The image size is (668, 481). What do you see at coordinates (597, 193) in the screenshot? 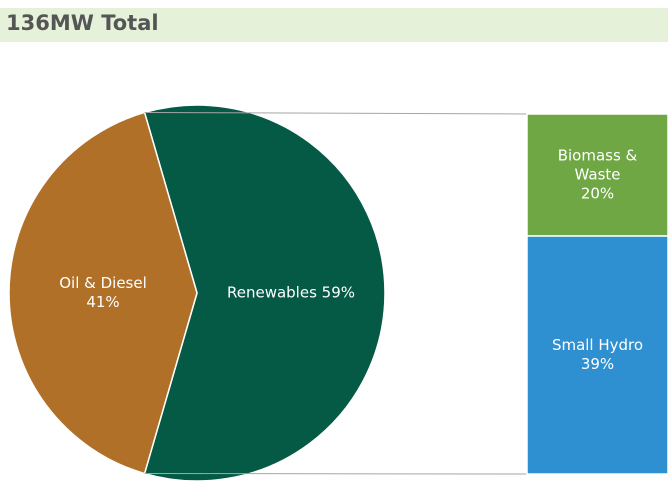
I see `label-value: 20%` at bounding box center [597, 193].